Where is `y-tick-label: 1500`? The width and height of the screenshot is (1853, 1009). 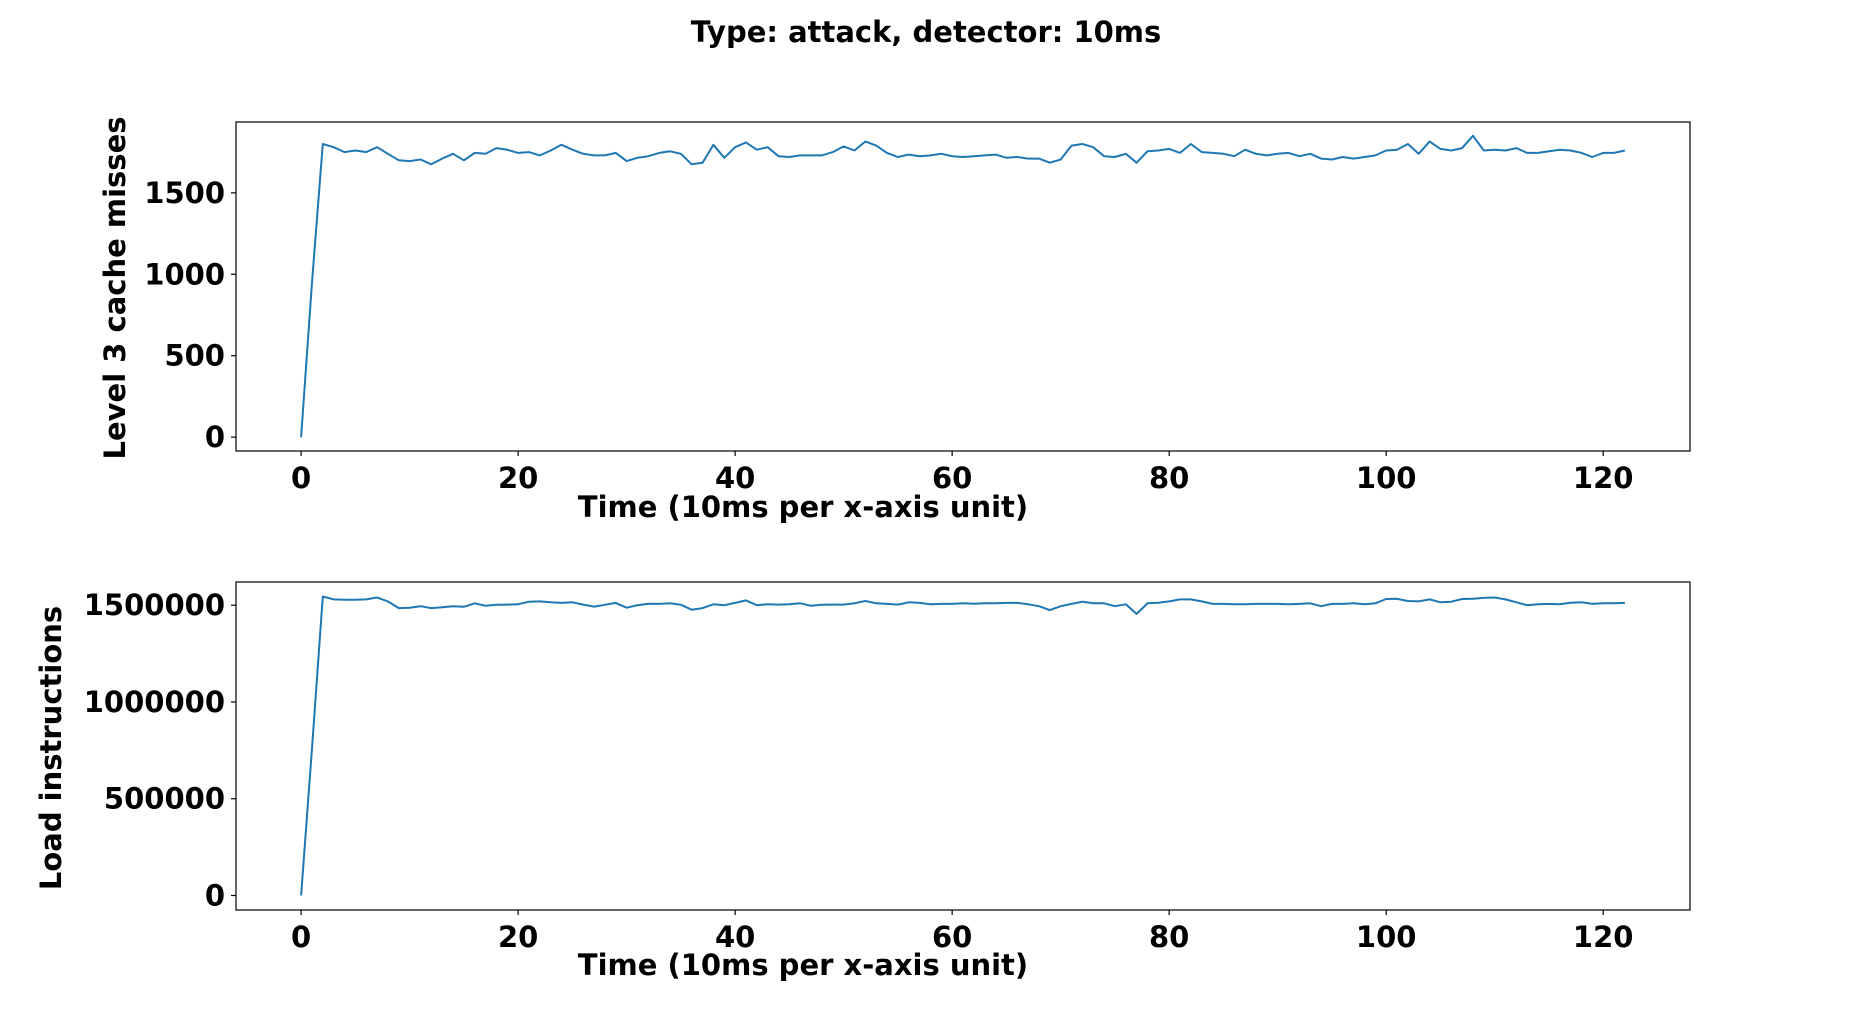
y-tick-label: 1500 is located at coordinates (184, 193).